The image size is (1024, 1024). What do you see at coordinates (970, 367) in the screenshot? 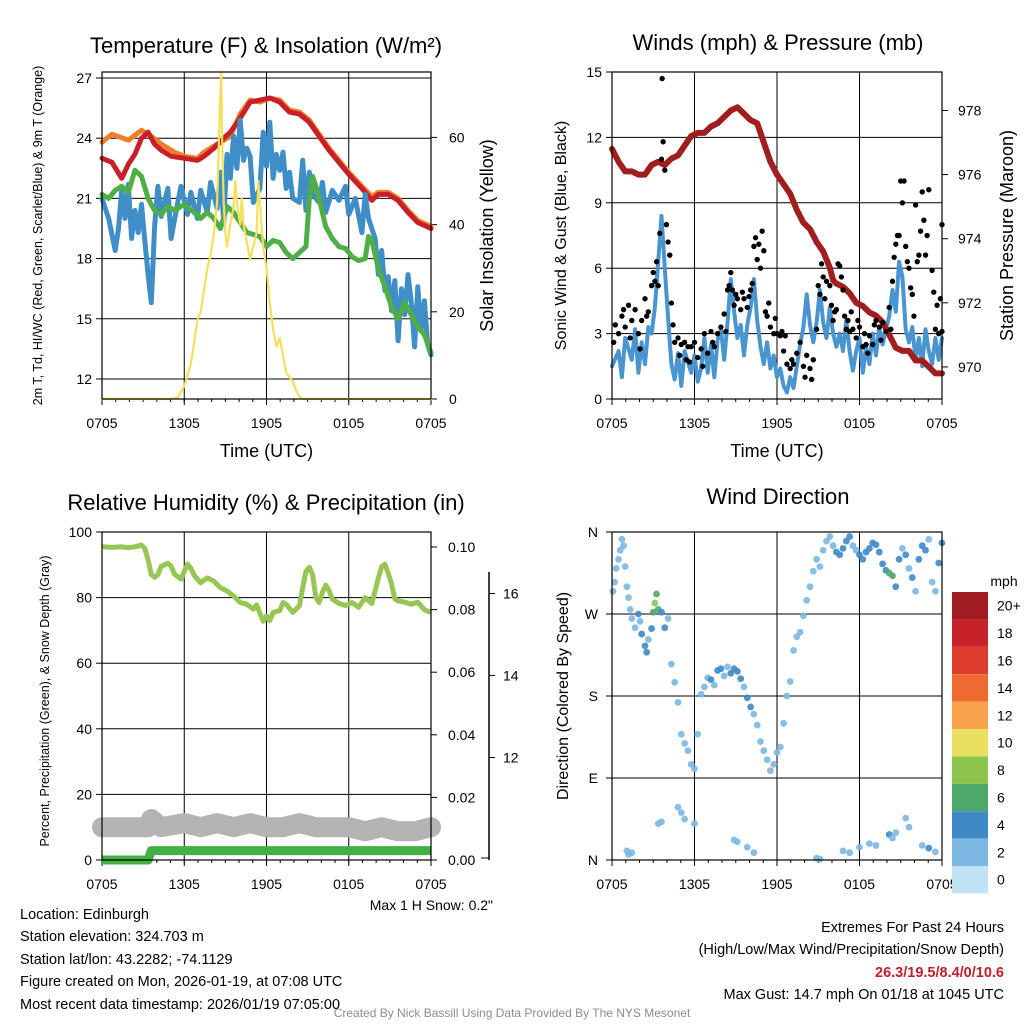
I see `y2-tick-label: 970` at bounding box center [970, 367].